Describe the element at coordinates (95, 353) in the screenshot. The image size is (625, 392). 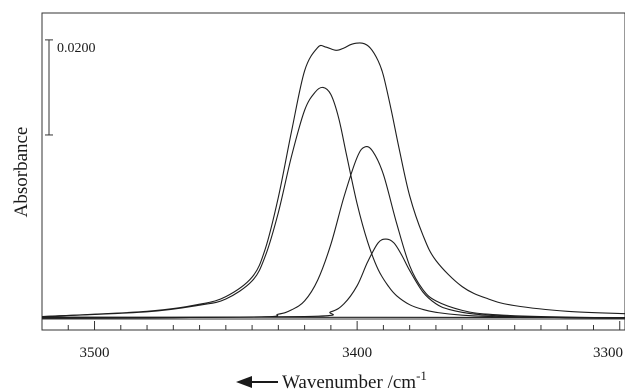
I see `x-tick-label: 3500` at that location.